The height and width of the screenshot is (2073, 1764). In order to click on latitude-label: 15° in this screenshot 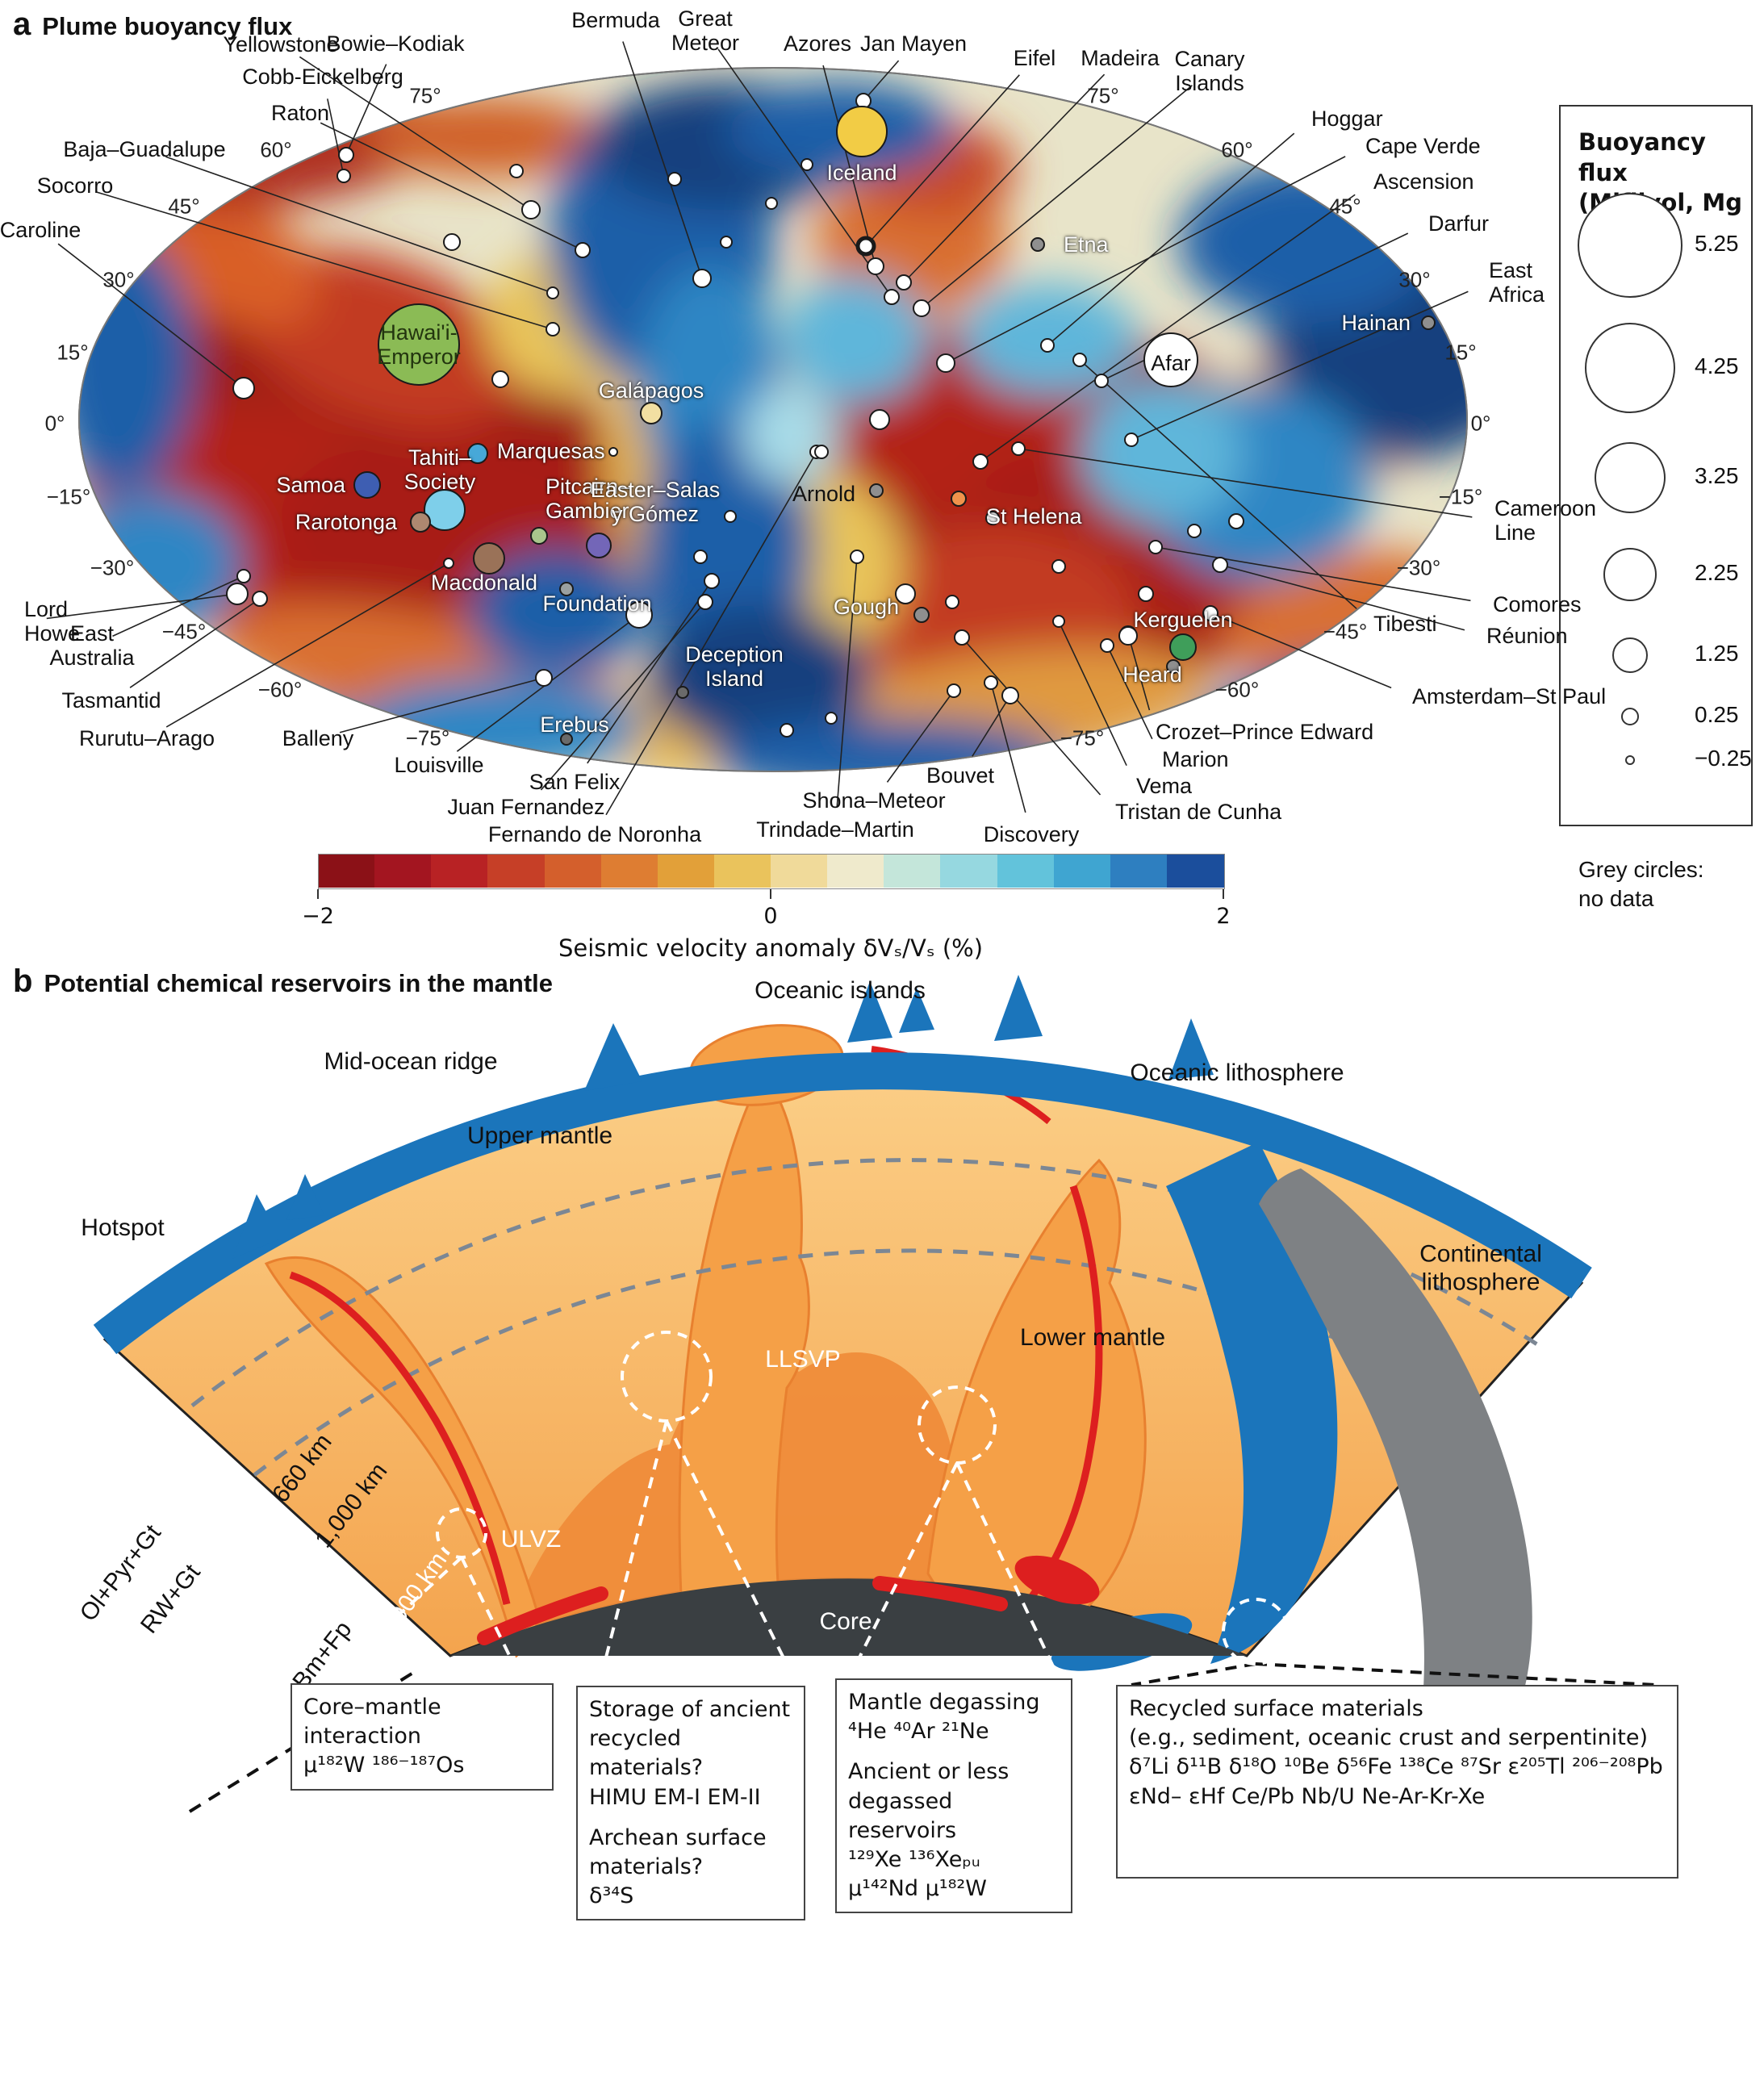, I will do `click(1461, 352)`.